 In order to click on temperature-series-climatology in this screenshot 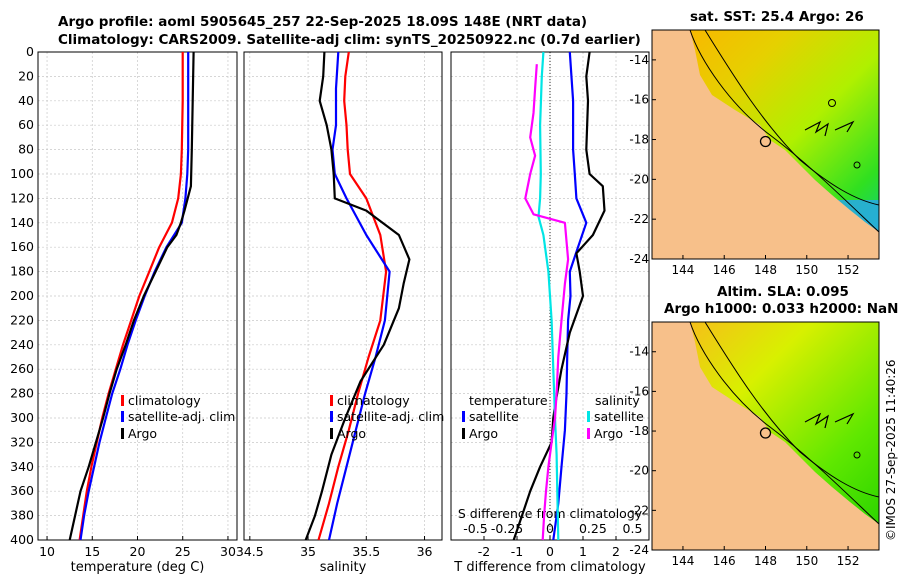, I will do `click(131, 296)`.